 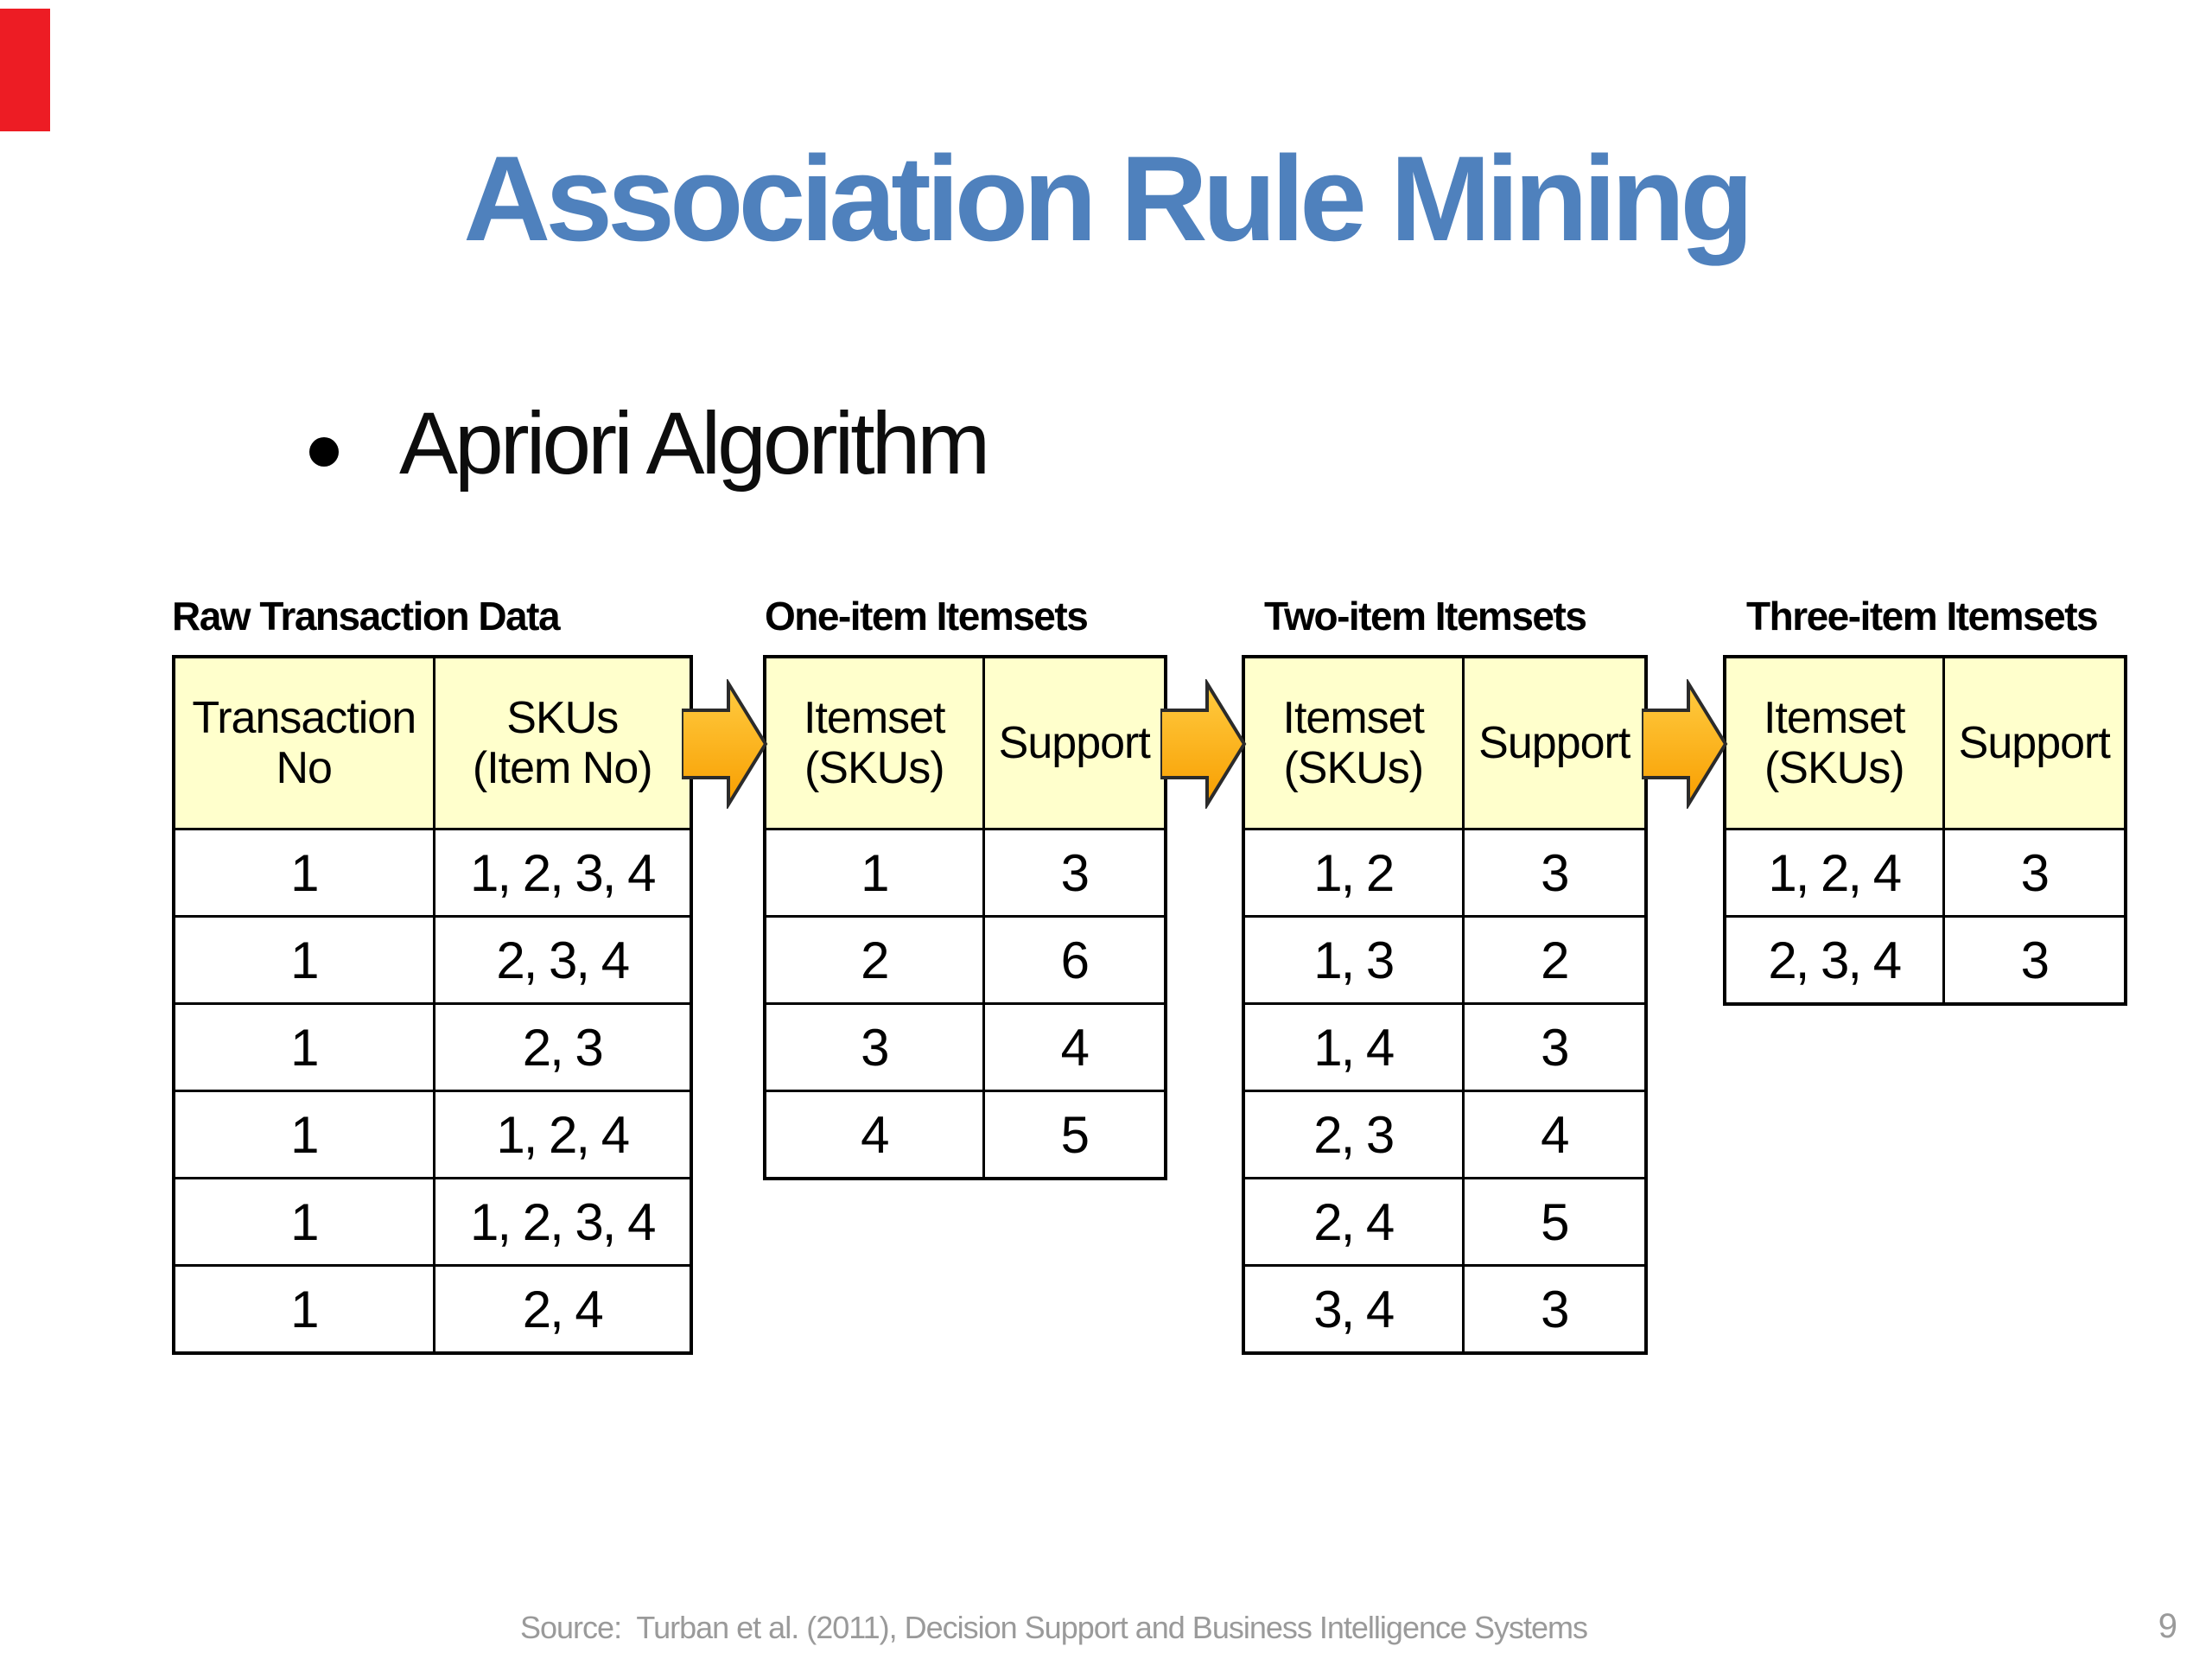 What do you see at coordinates (1353, 1309) in the screenshot?
I see `cell: 3, 4` at bounding box center [1353, 1309].